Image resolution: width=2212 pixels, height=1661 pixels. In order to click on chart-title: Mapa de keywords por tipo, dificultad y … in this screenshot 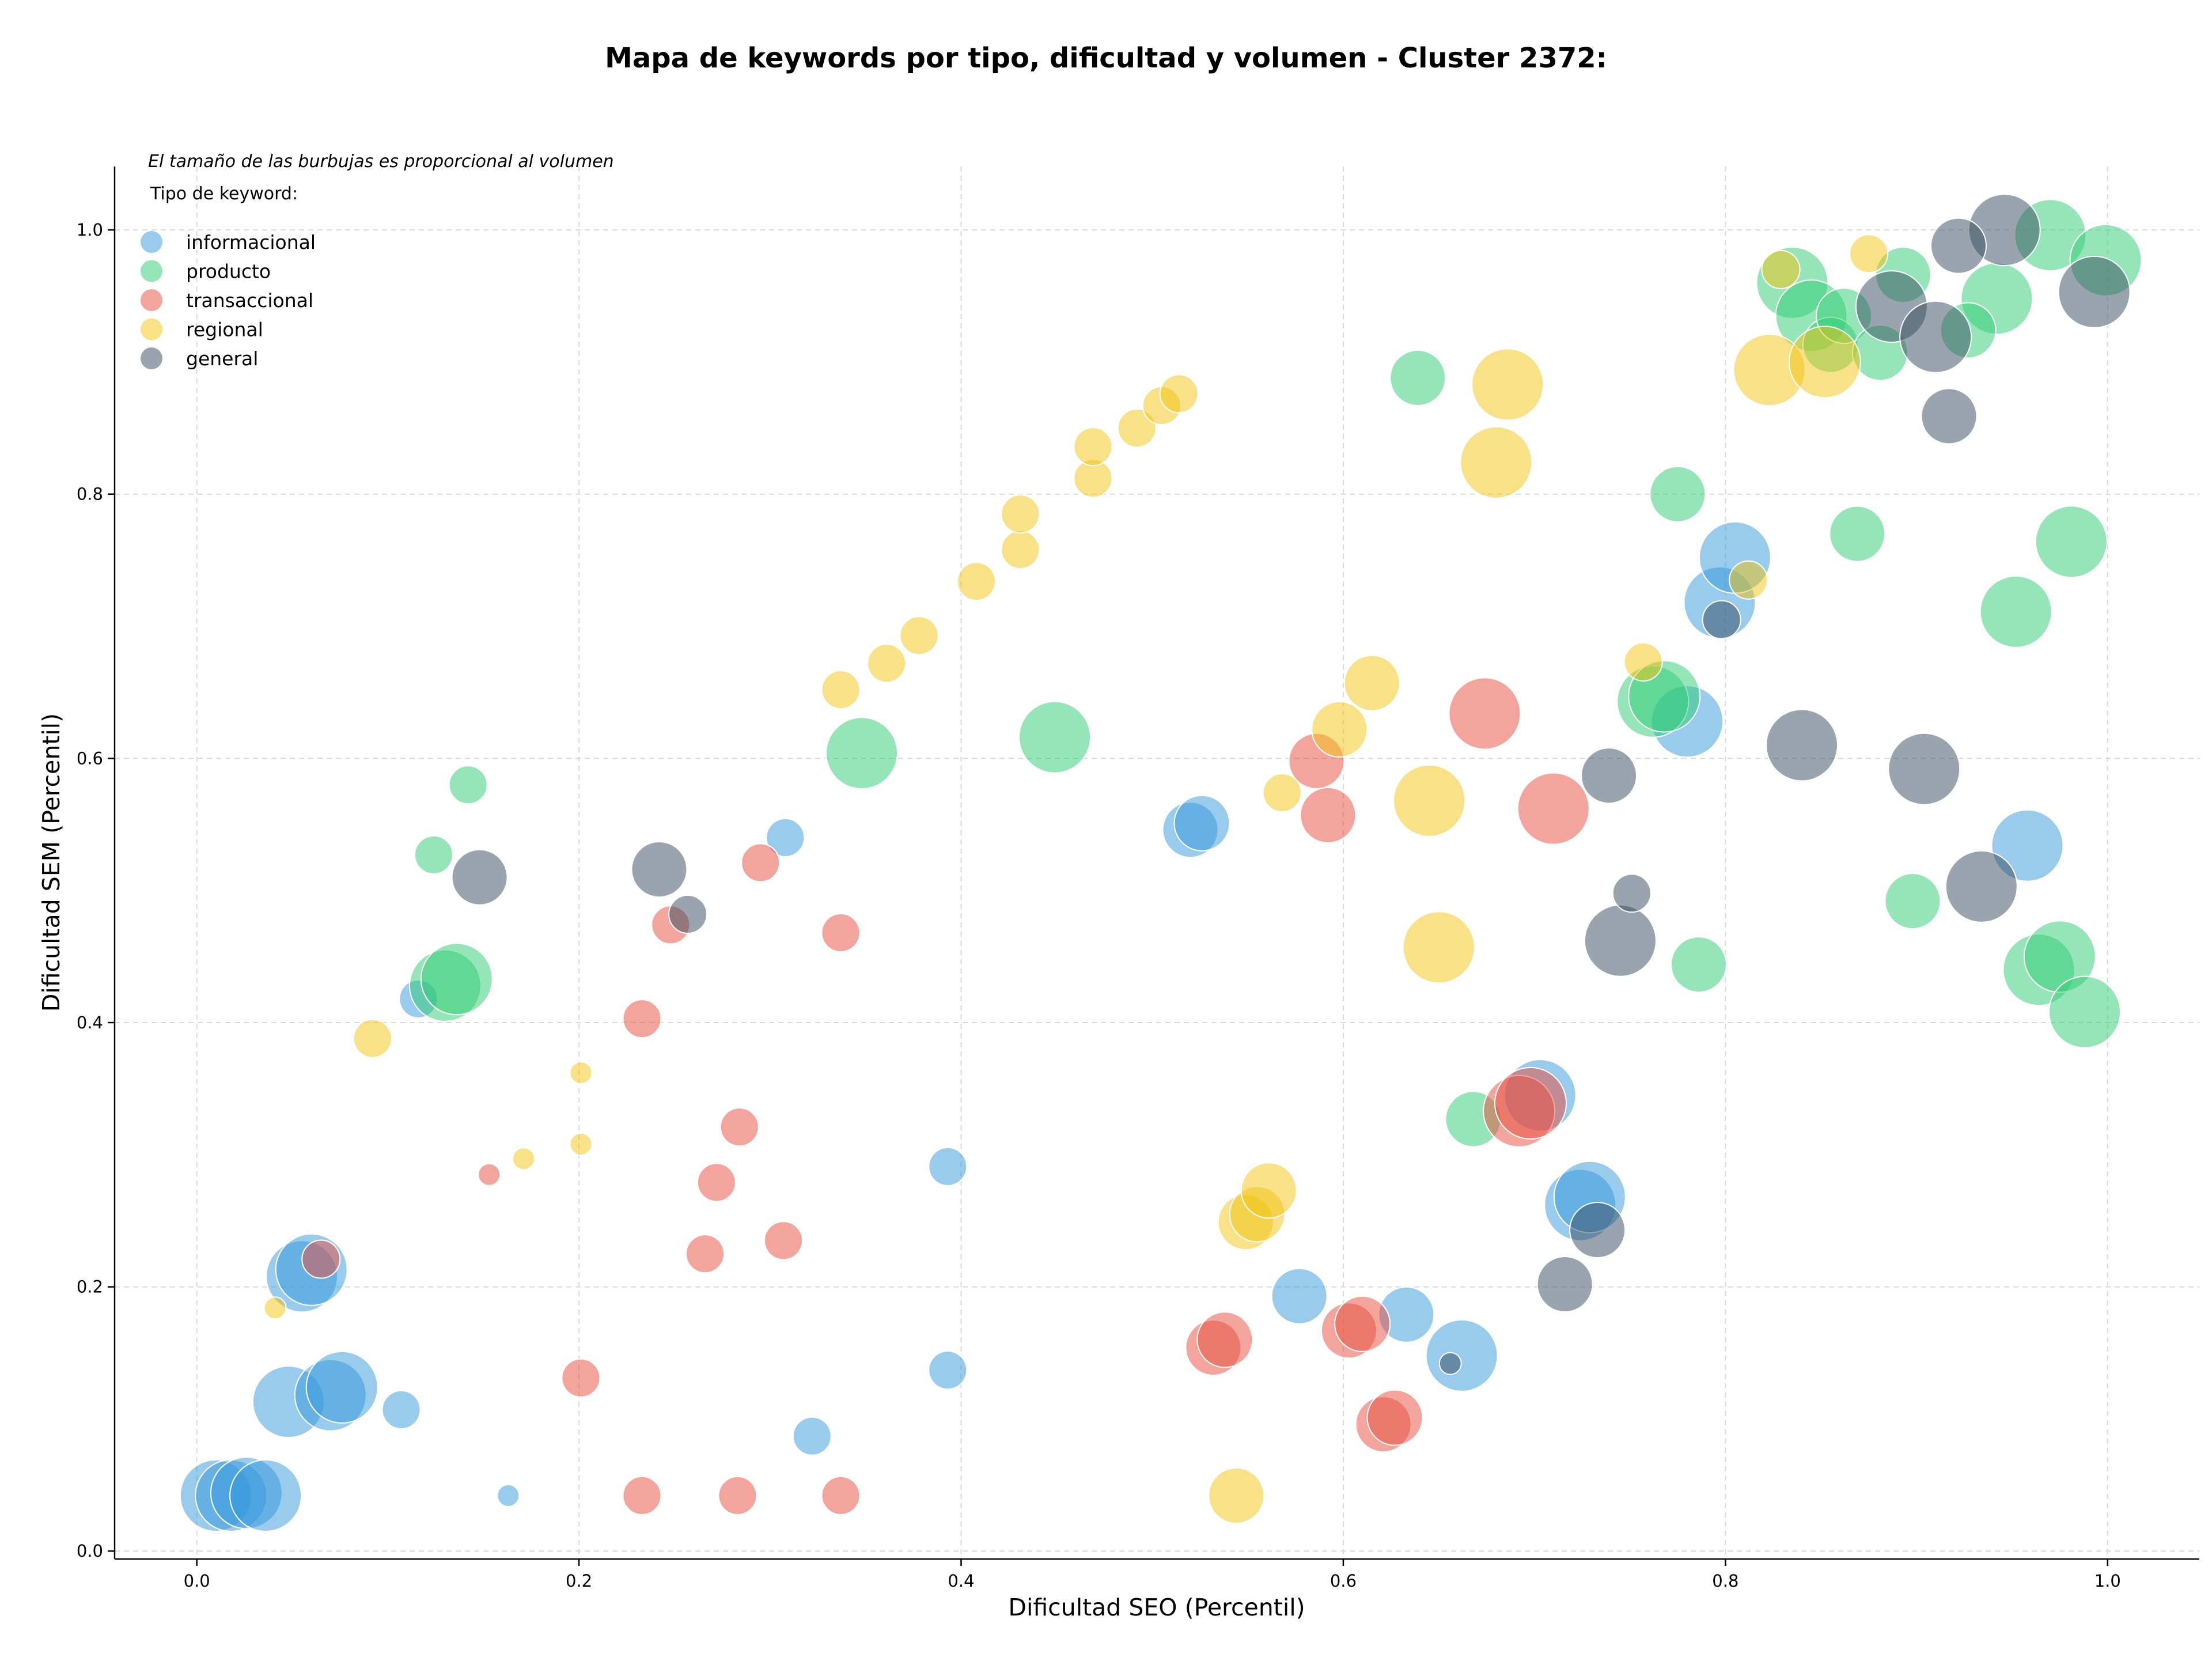, I will do `click(1106, 58)`.